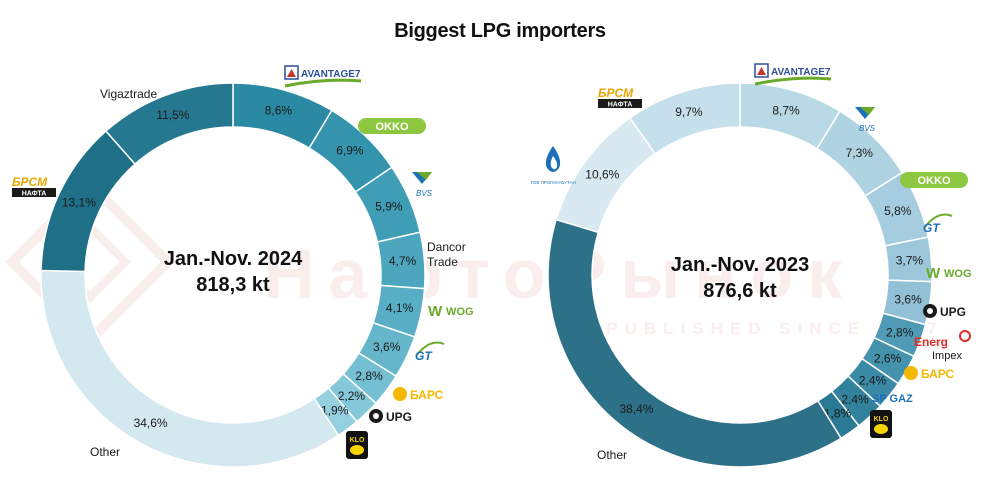  I want to click on slice-label-2024-4: 4,1%, so click(400, 308).